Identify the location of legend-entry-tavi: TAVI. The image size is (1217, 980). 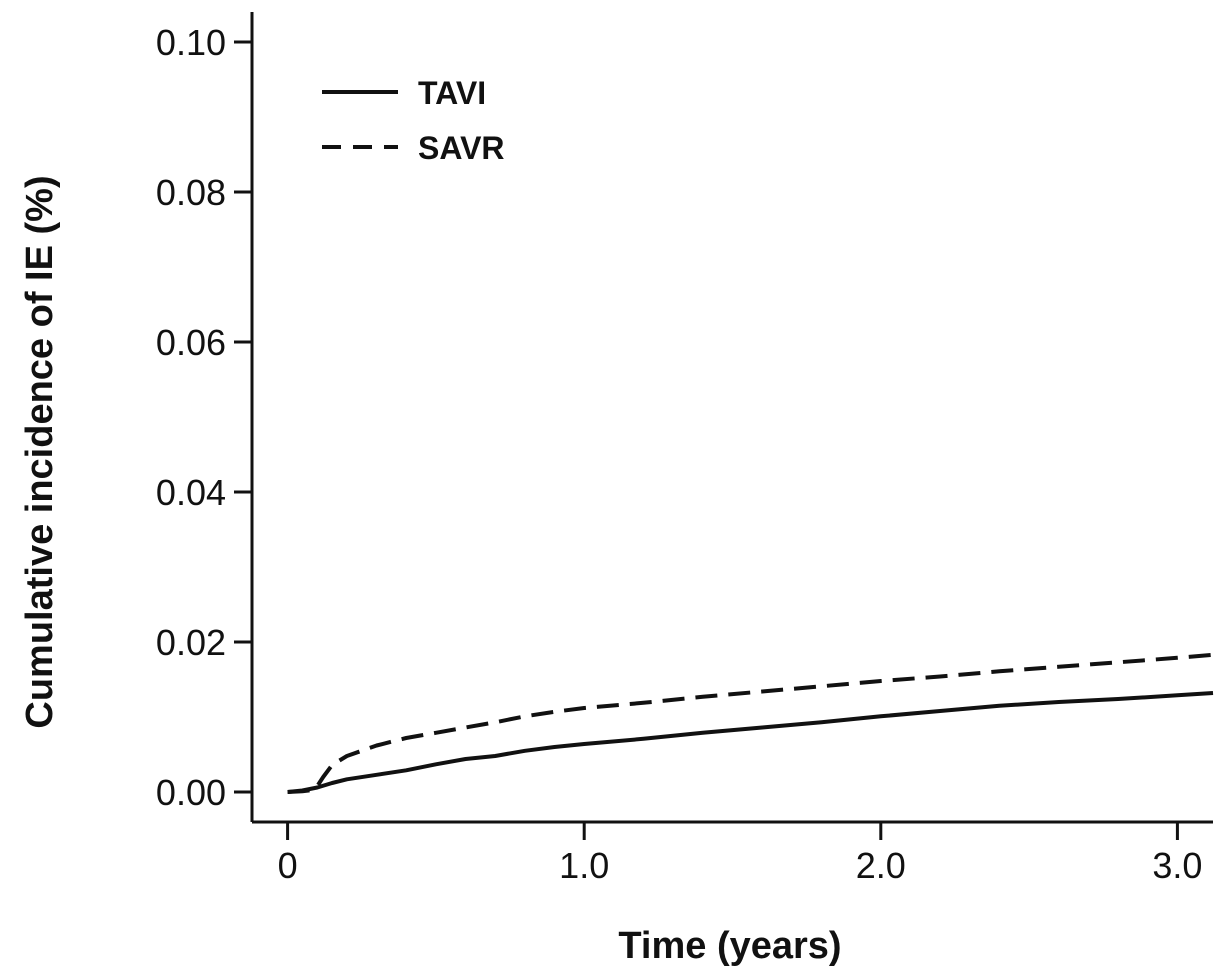
(404, 93).